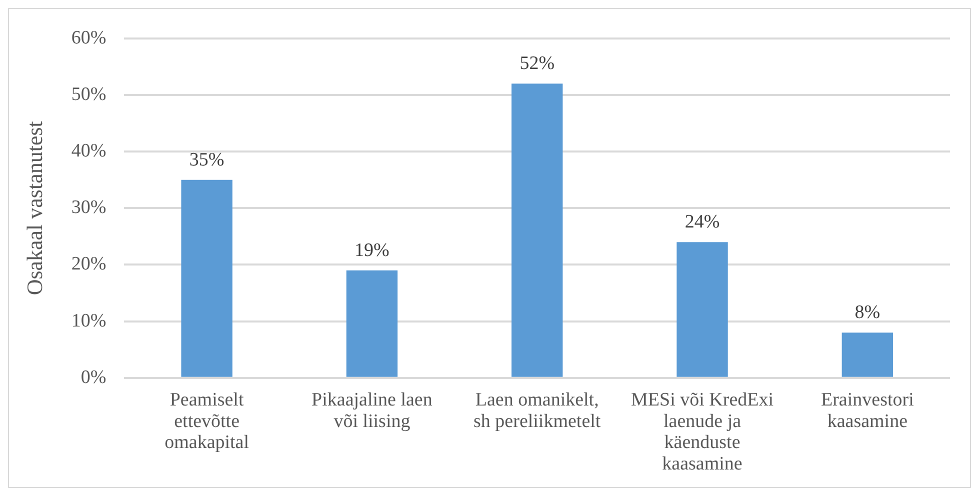 This screenshot has width=979, height=496. I want to click on data-label: 52%, so click(537, 63).